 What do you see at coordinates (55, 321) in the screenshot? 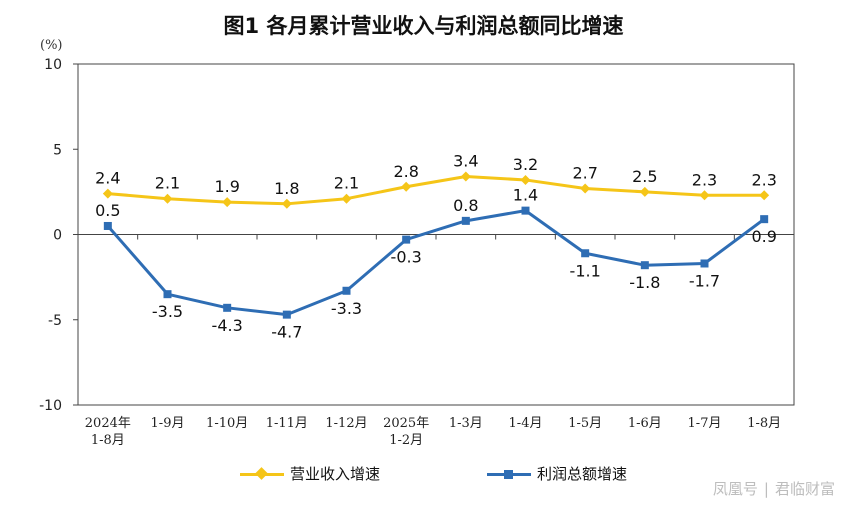
I see `y-axis-tick-label: -5` at bounding box center [55, 321].